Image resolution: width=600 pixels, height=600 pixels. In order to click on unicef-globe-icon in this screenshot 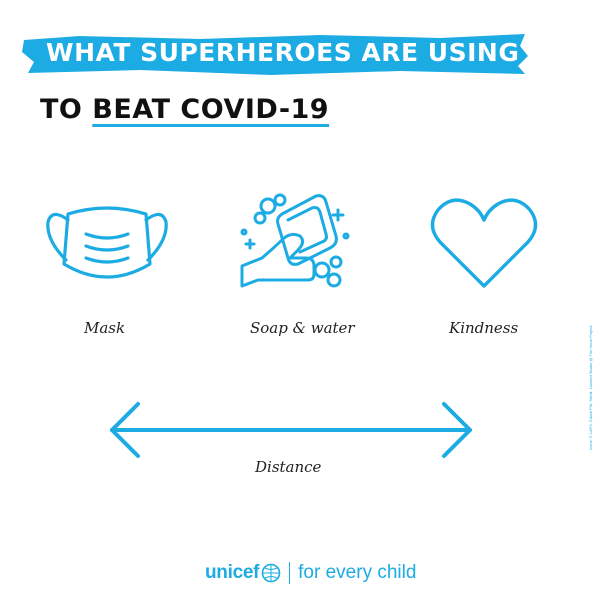, I will do `click(271, 573)`.